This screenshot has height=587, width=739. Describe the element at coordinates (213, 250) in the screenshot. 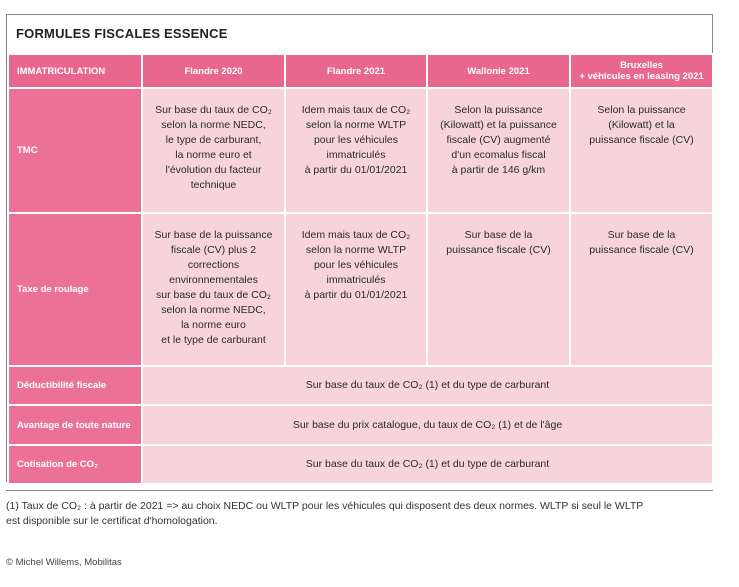

I see `cell-line: fiscale (CV) plus 2` at that location.